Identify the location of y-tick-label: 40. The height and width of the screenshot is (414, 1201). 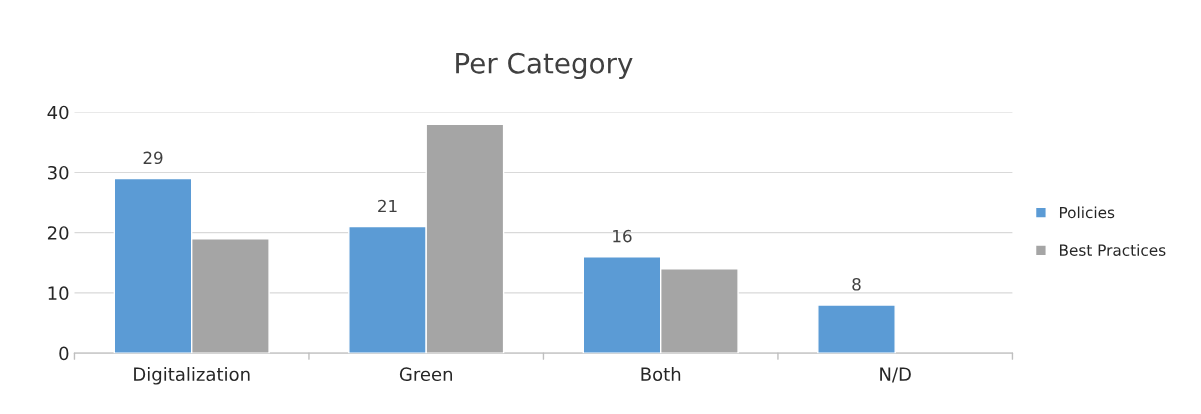
(58, 112).